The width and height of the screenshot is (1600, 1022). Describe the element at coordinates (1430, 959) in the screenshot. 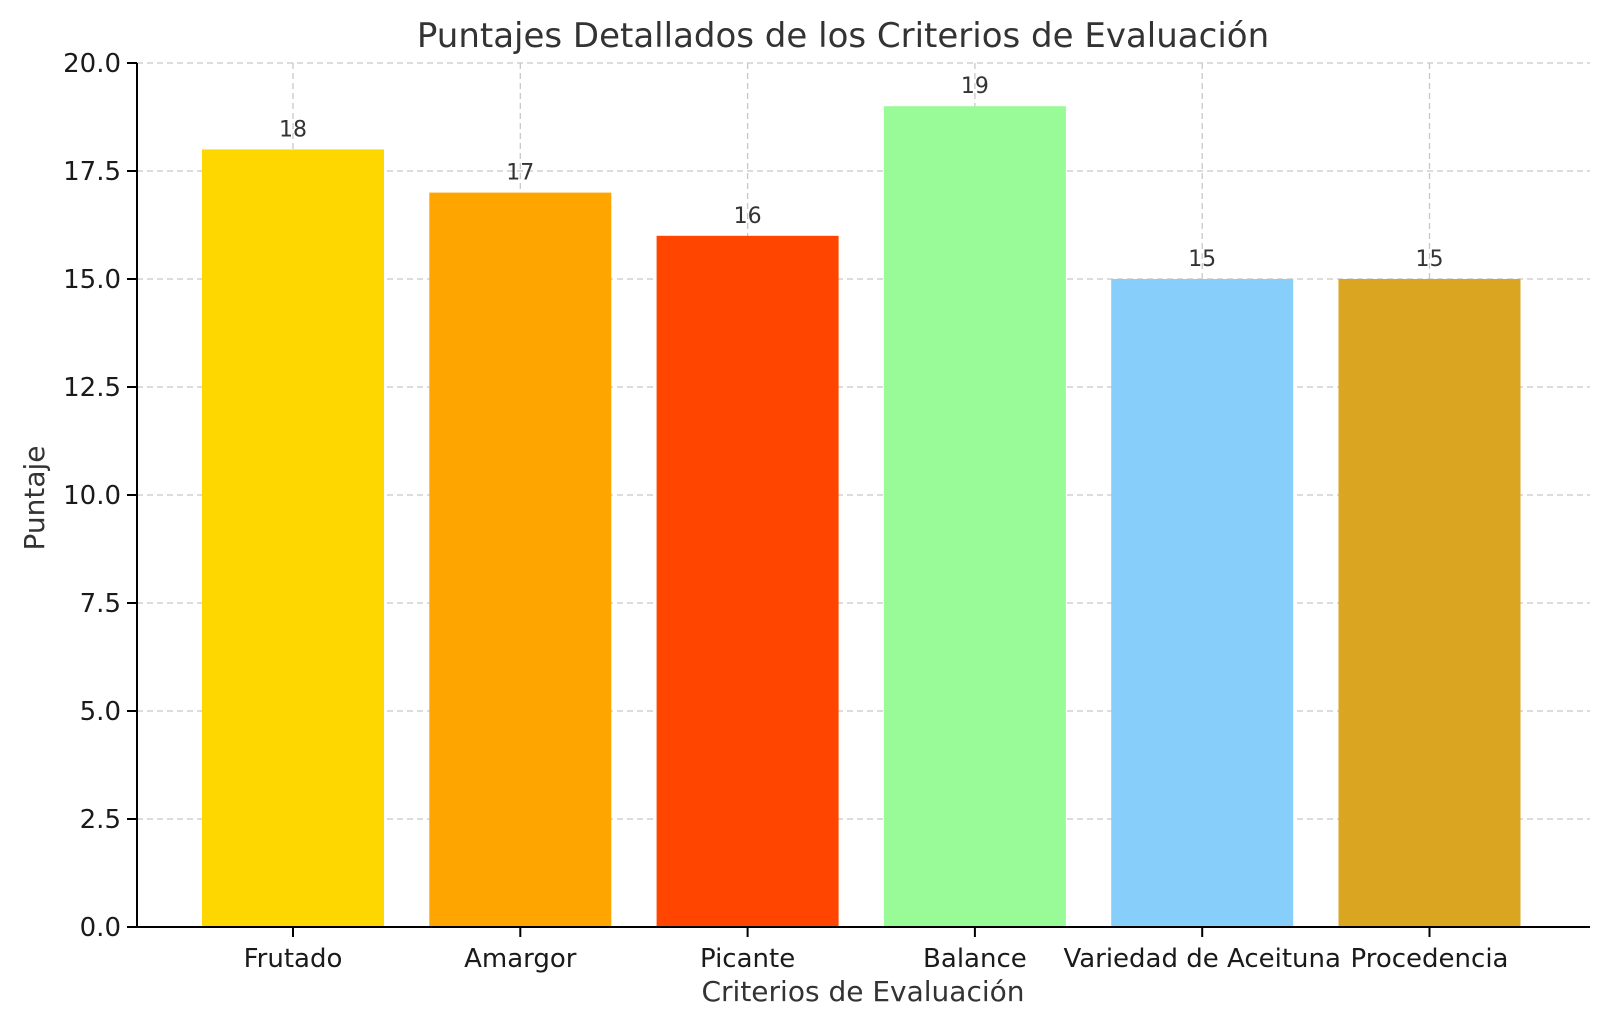

I see `x-tick-label: Procedencia` at that location.